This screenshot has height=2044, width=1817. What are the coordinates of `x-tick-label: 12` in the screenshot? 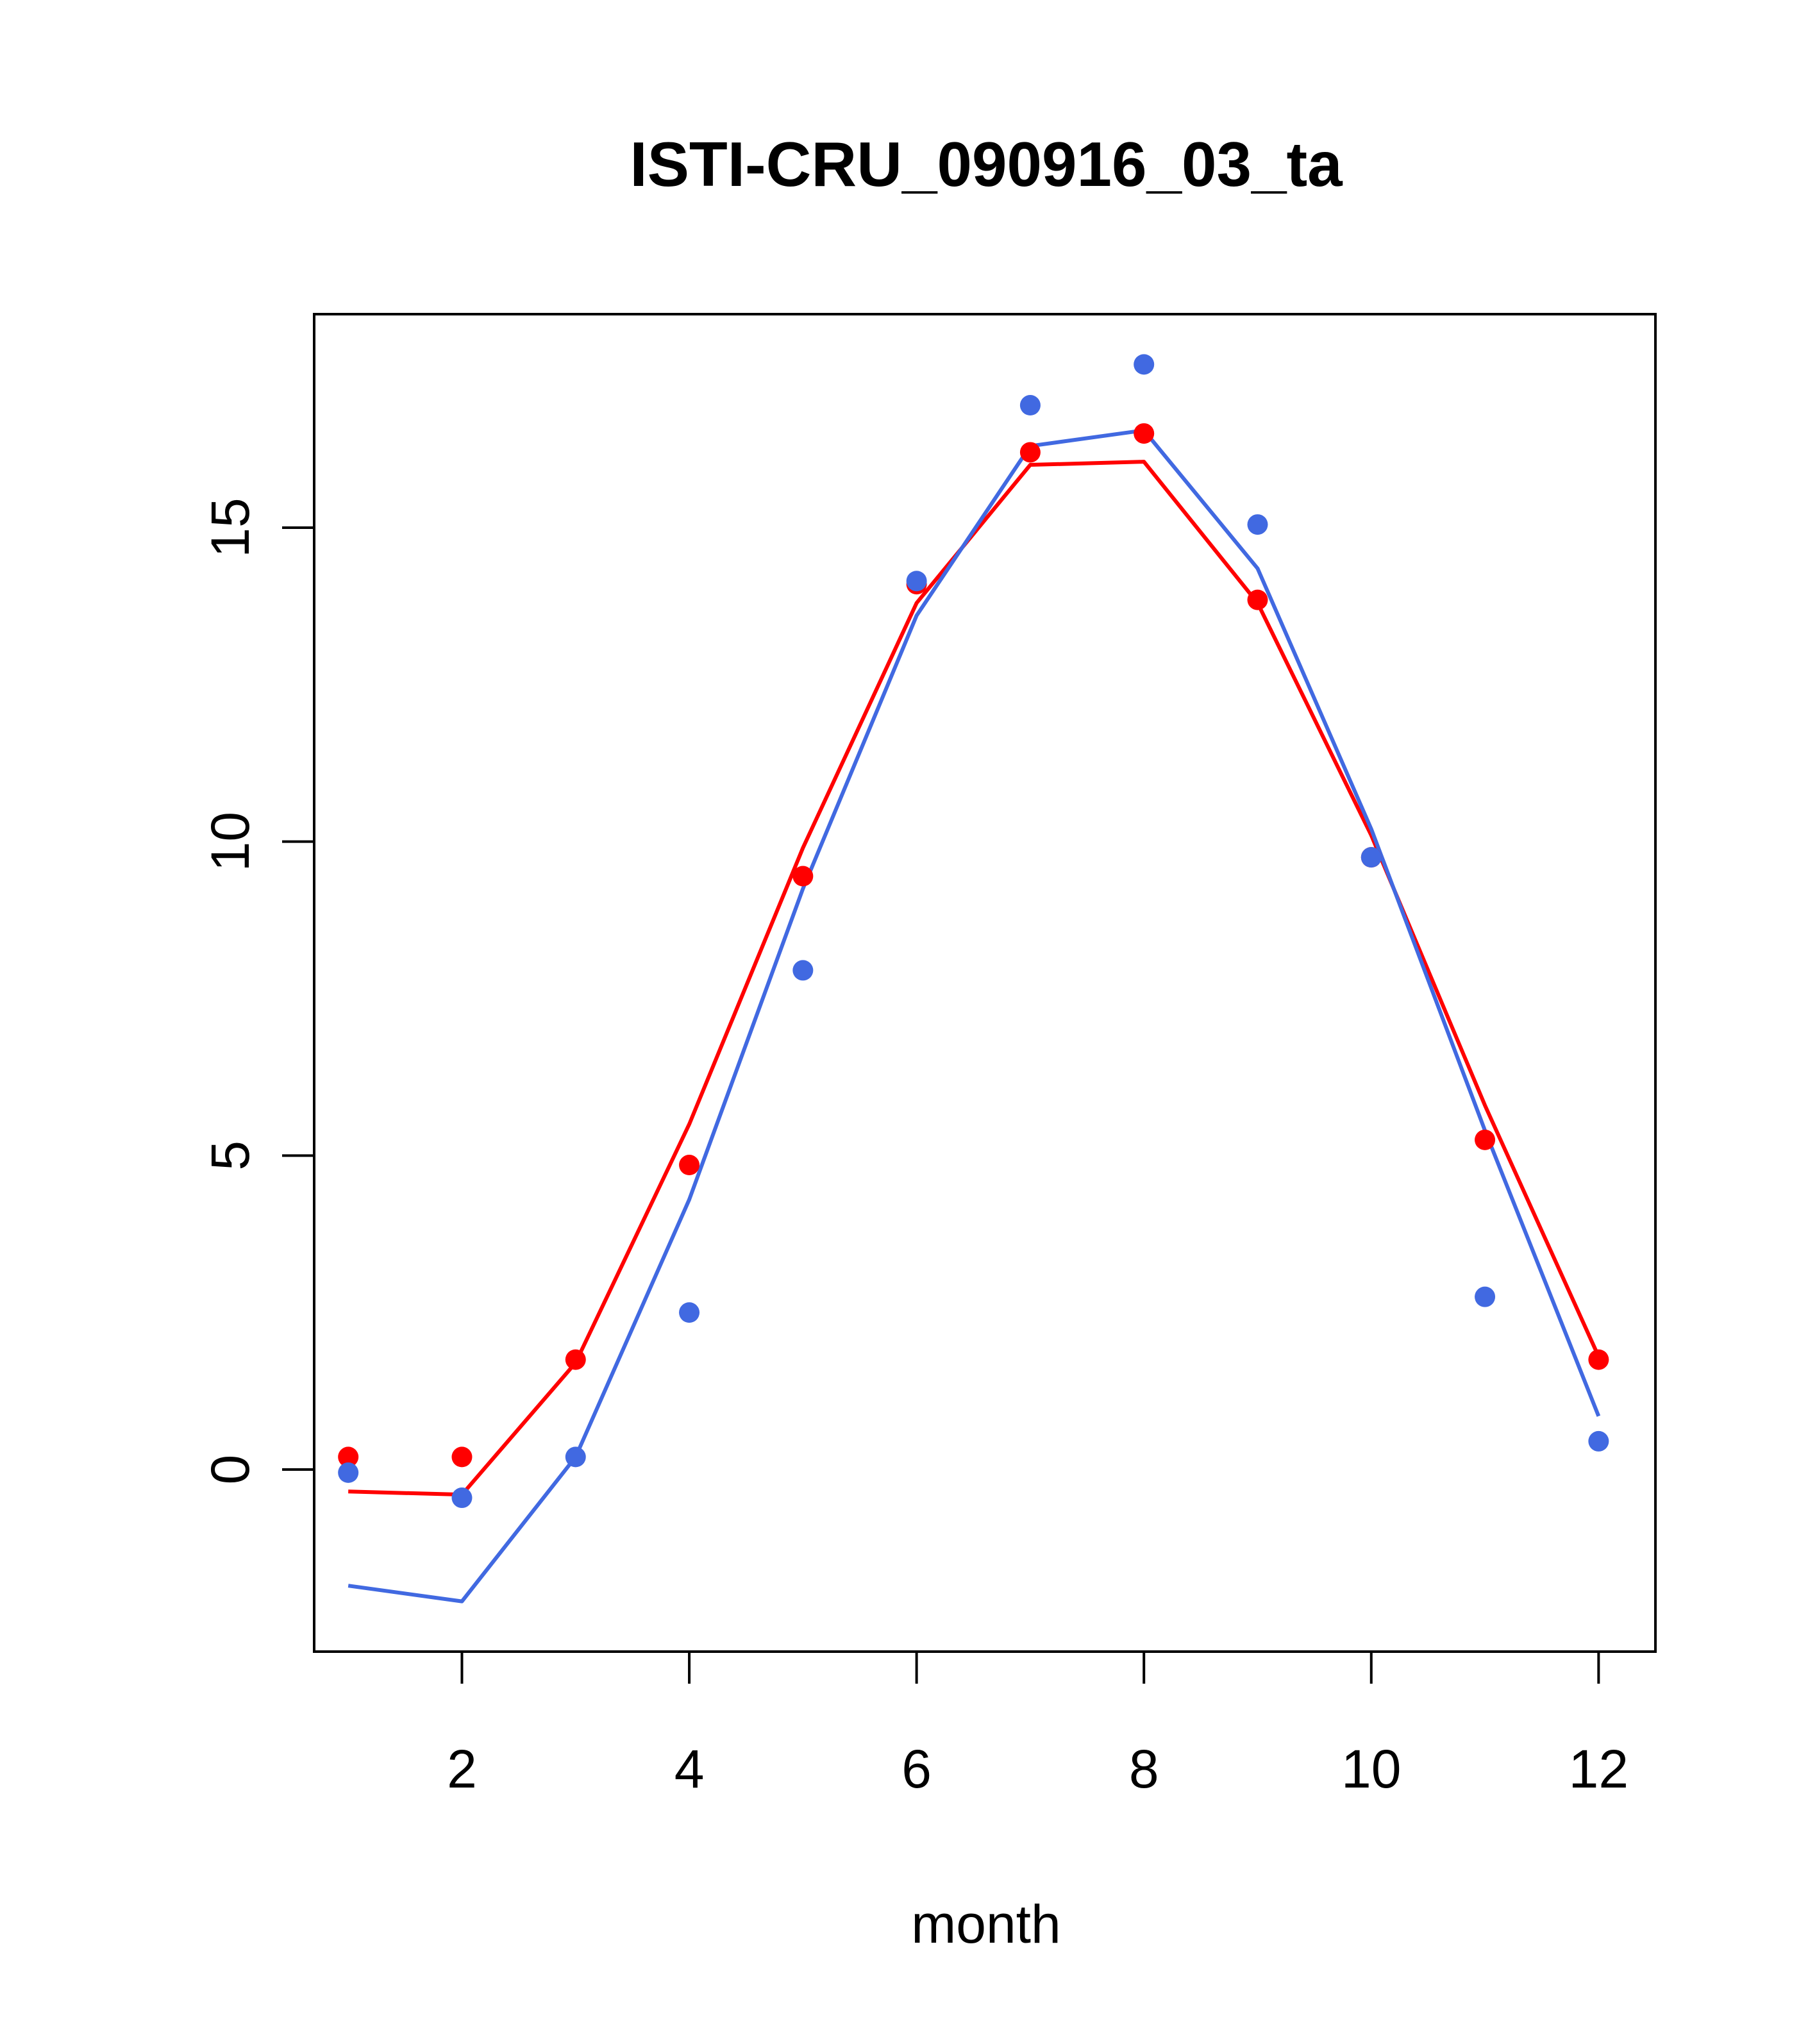 It's located at (1599, 1769).